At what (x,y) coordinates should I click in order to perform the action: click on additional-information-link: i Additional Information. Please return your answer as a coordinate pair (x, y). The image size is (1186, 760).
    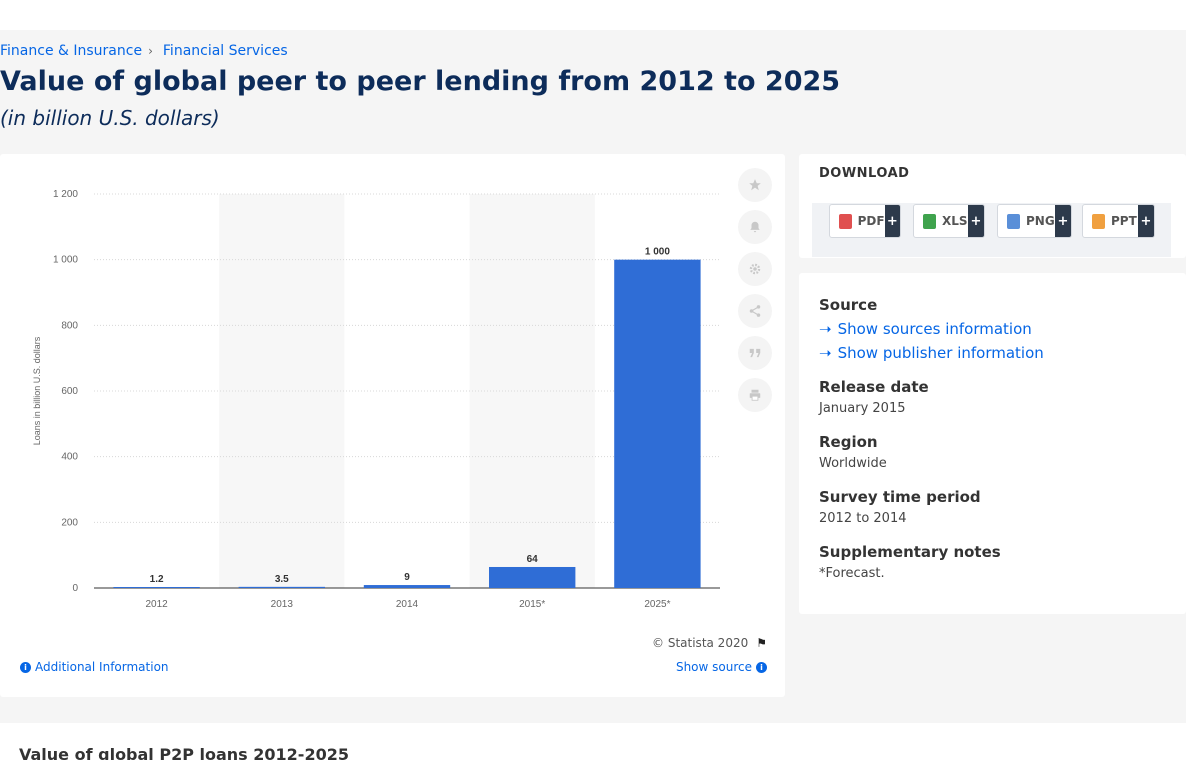
    Looking at the image, I should click on (94, 667).